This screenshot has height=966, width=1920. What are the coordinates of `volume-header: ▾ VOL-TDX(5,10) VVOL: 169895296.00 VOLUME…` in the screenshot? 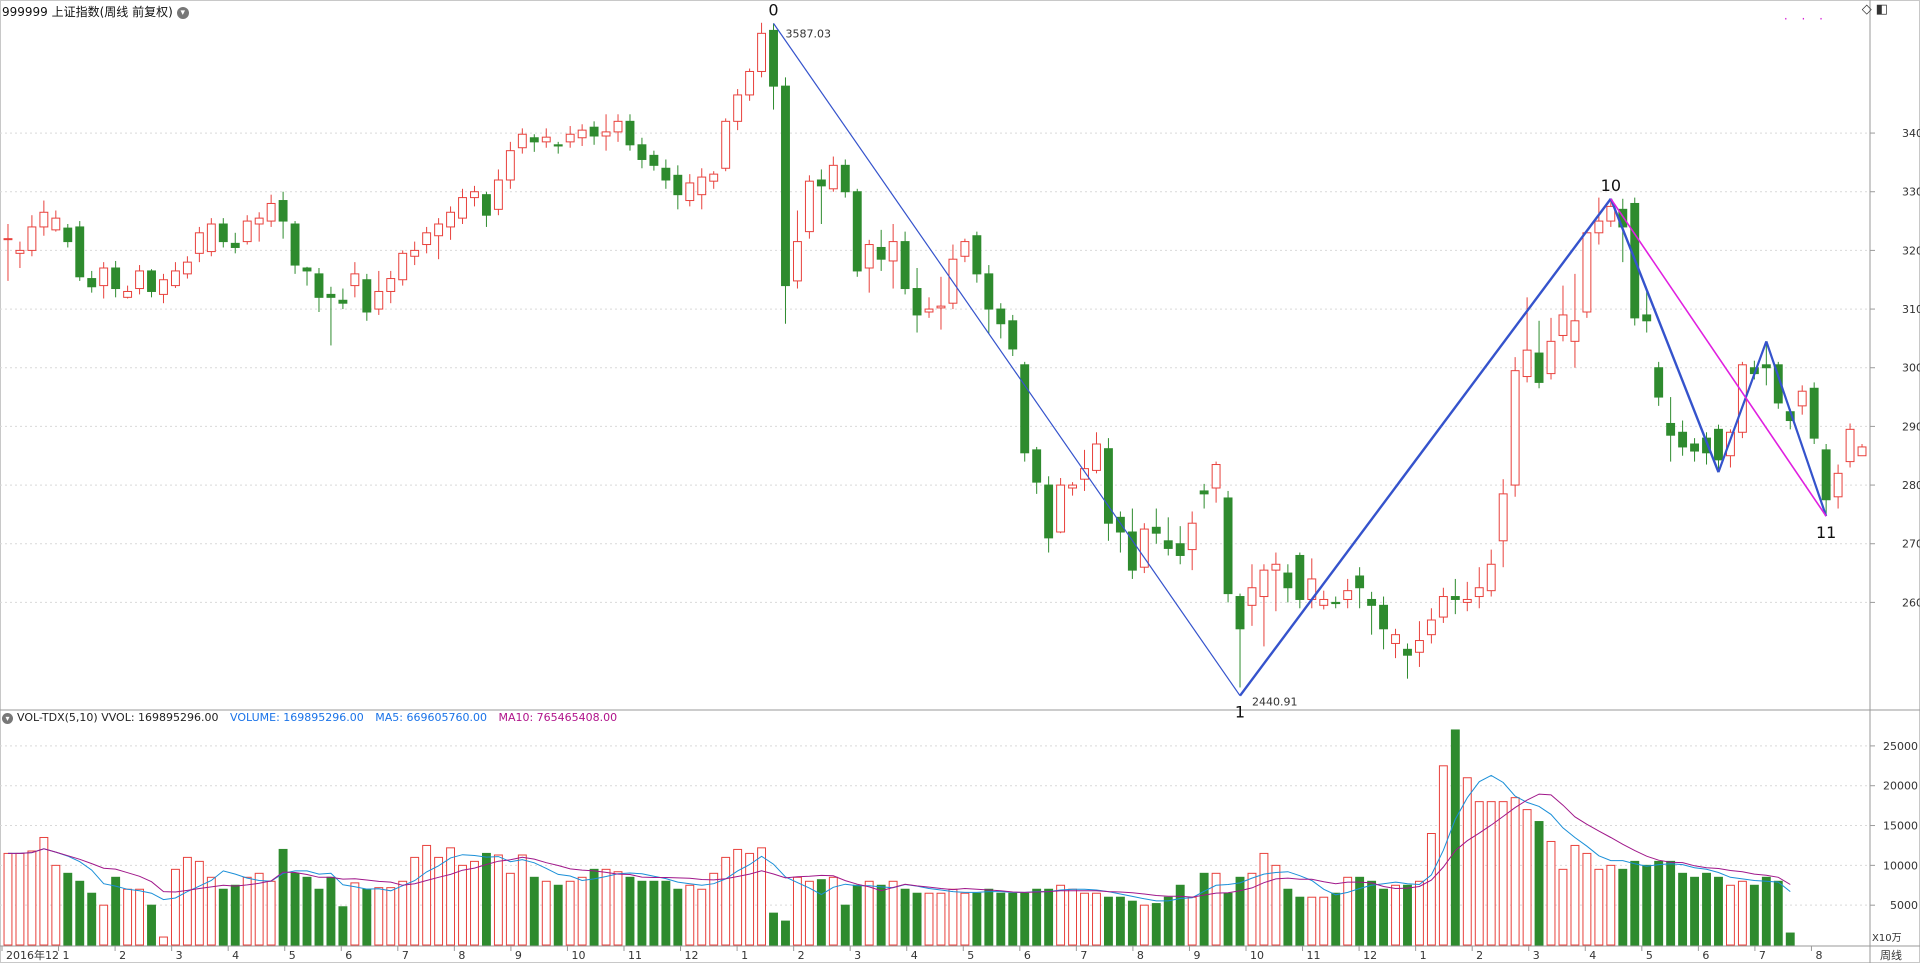 It's located at (309, 717).